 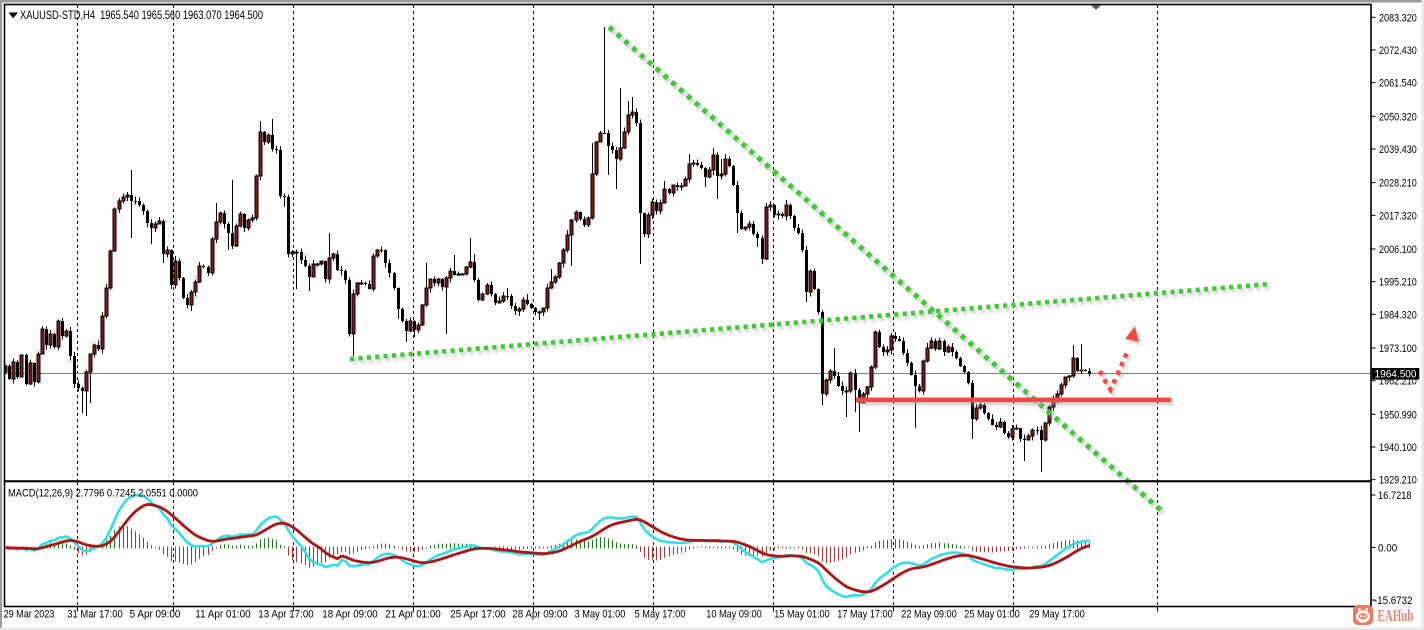 I want to click on svg-text: 31 Mar 17:00, so click(x=94, y=615).